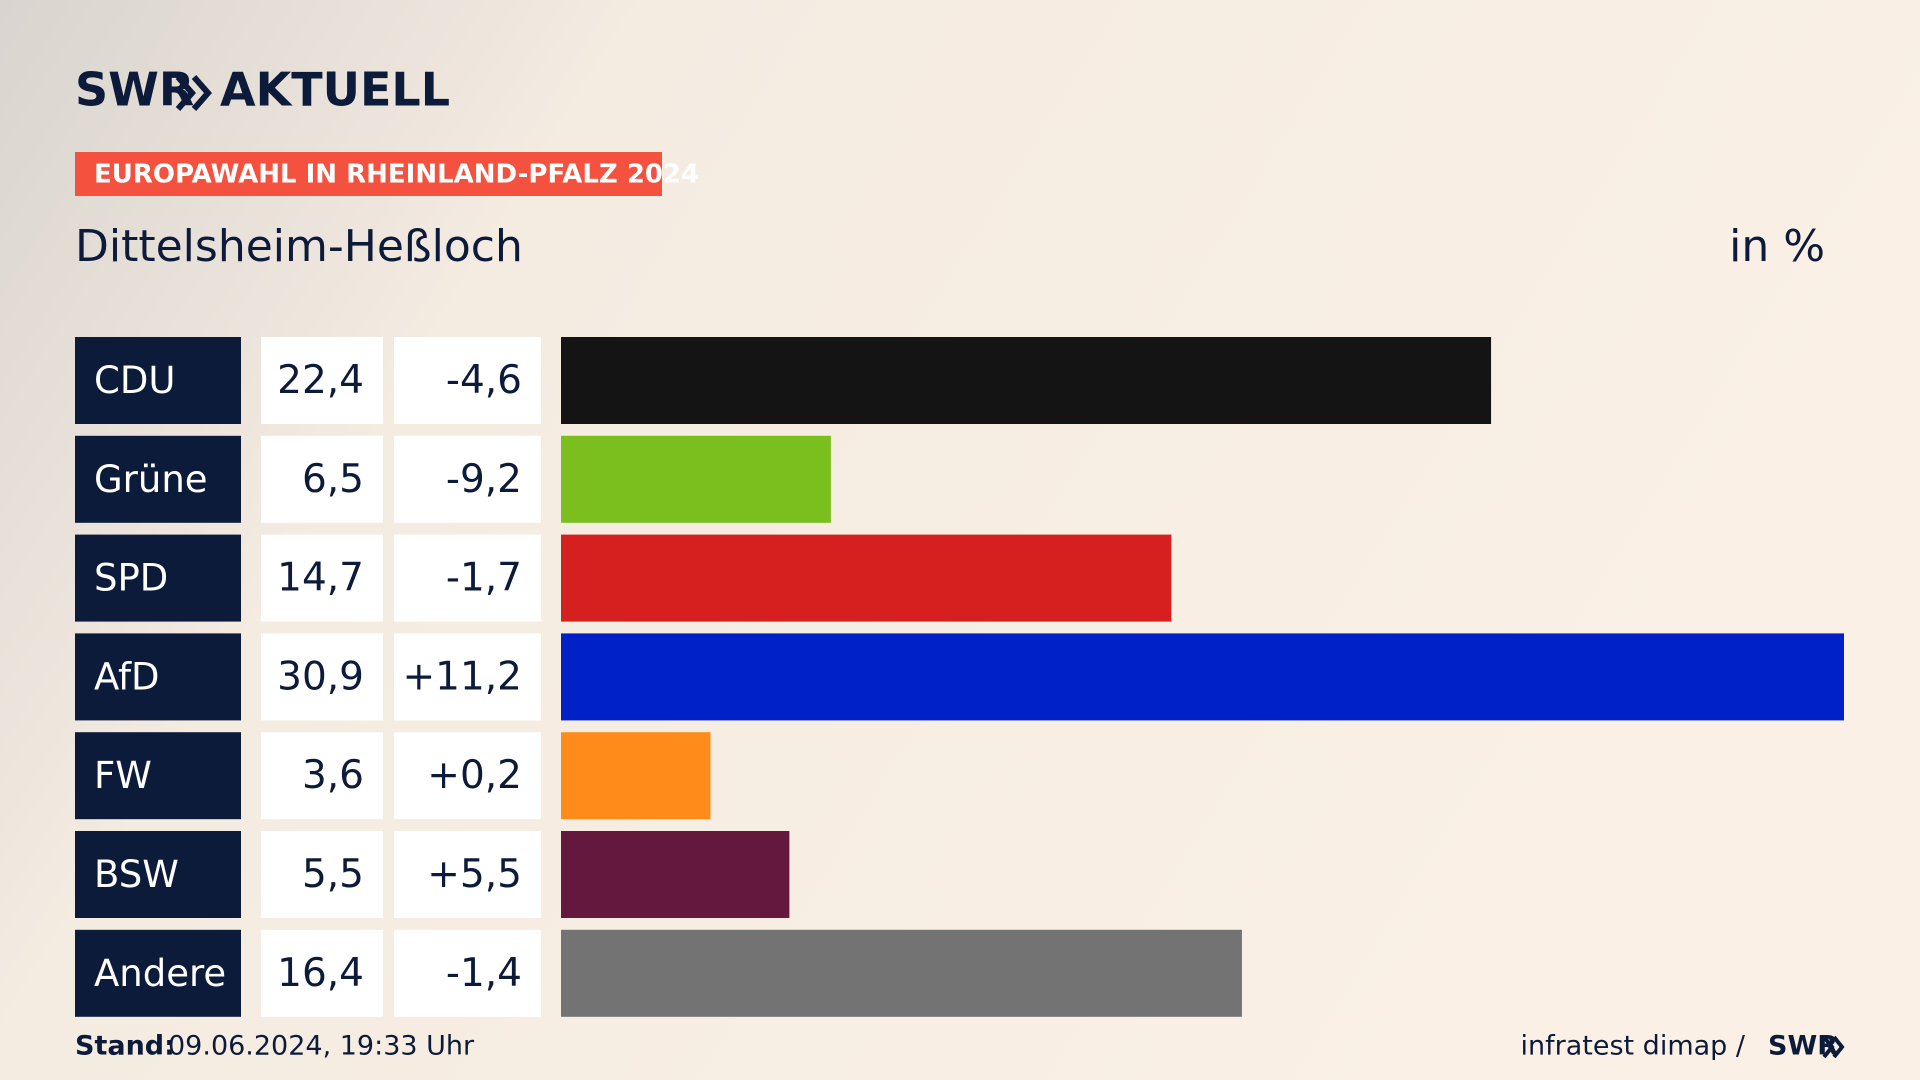  Describe the element at coordinates (1777, 246) in the screenshot. I see `unit-label: in %` at that location.